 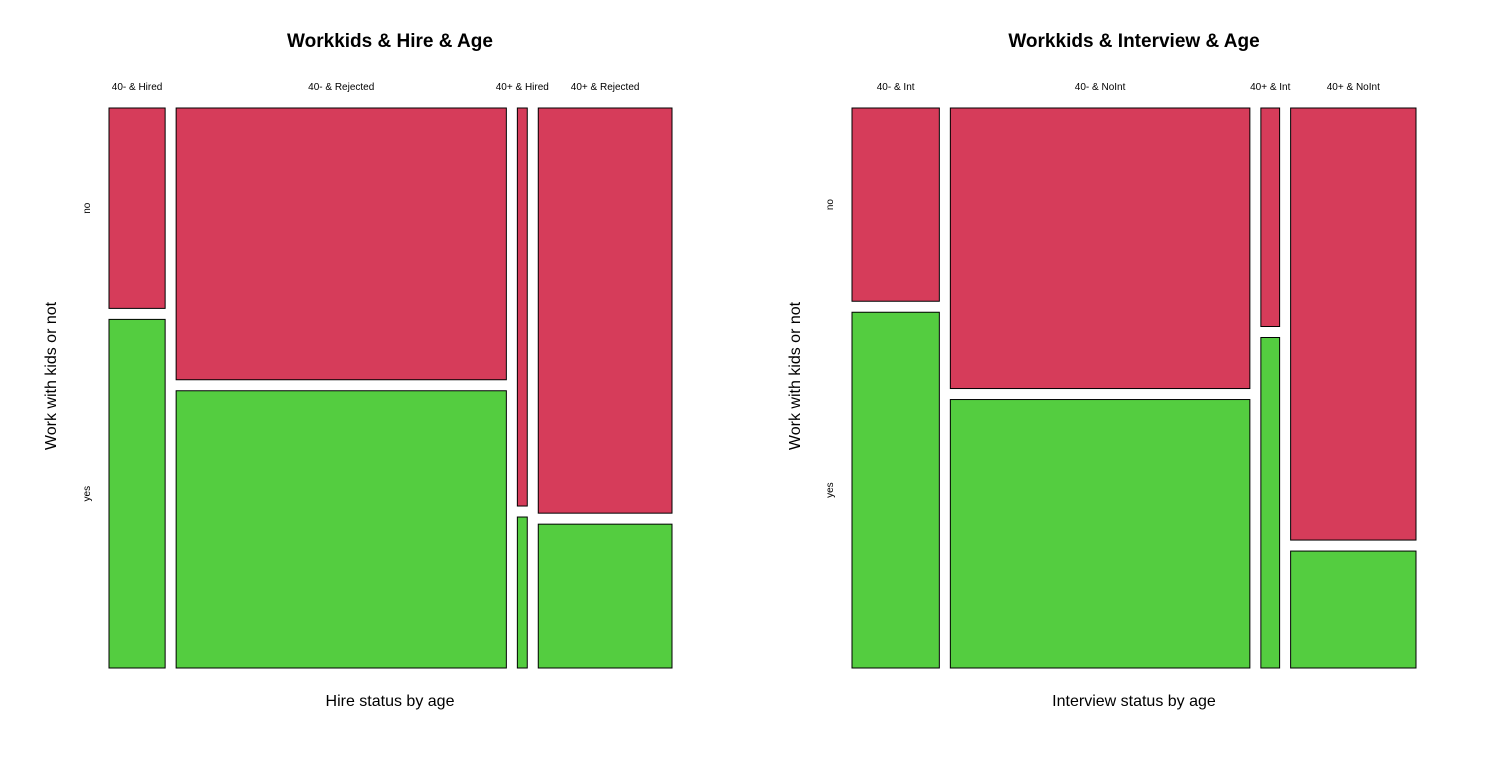 What do you see at coordinates (1270, 87) in the screenshot?
I see `column-label: 40+ & Int` at bounding box center [1270, 87].